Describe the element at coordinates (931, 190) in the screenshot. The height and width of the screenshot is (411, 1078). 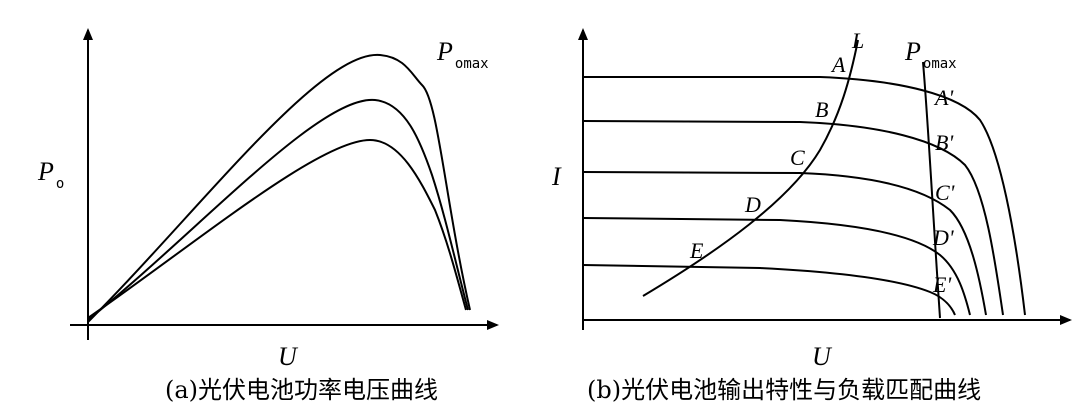
I see `max-power-line` at that location.